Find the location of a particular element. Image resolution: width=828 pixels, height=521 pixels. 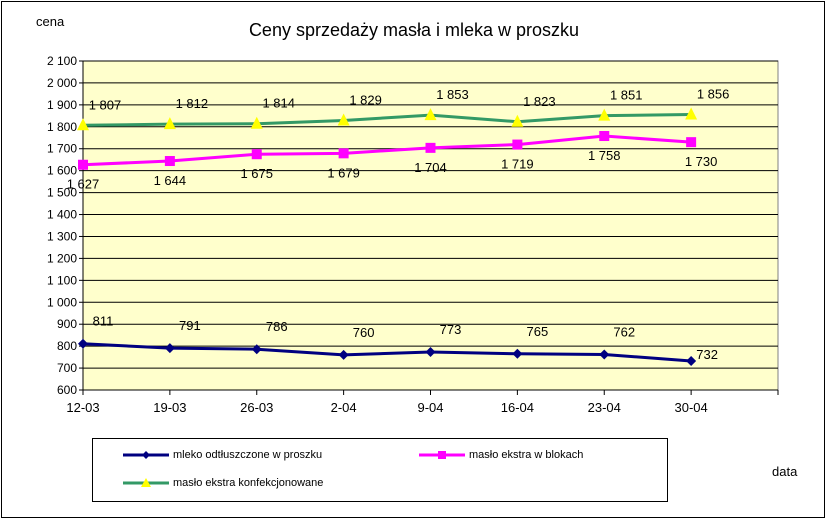

legend-label-mleko: mleko odtłuszczone w proszku is located at coordinates (248, 455).